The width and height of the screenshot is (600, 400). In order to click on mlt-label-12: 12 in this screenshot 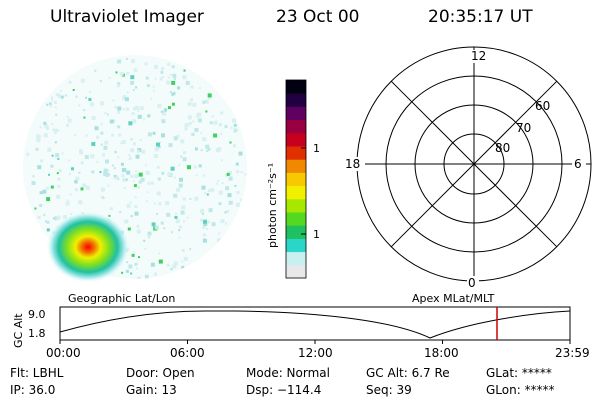, I will do `click(478, 56)`.